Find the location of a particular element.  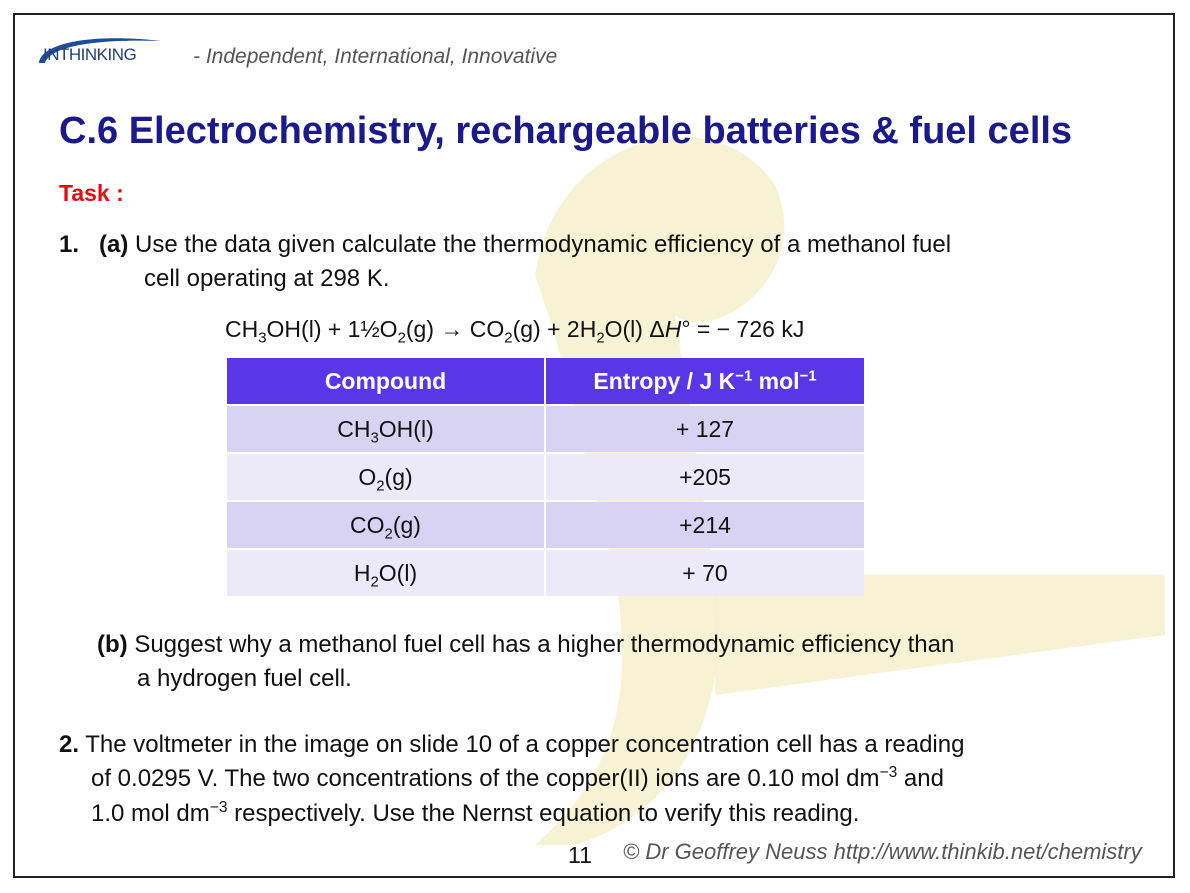

compound-cell: CO2(g) is located at coordinates (385, 525).